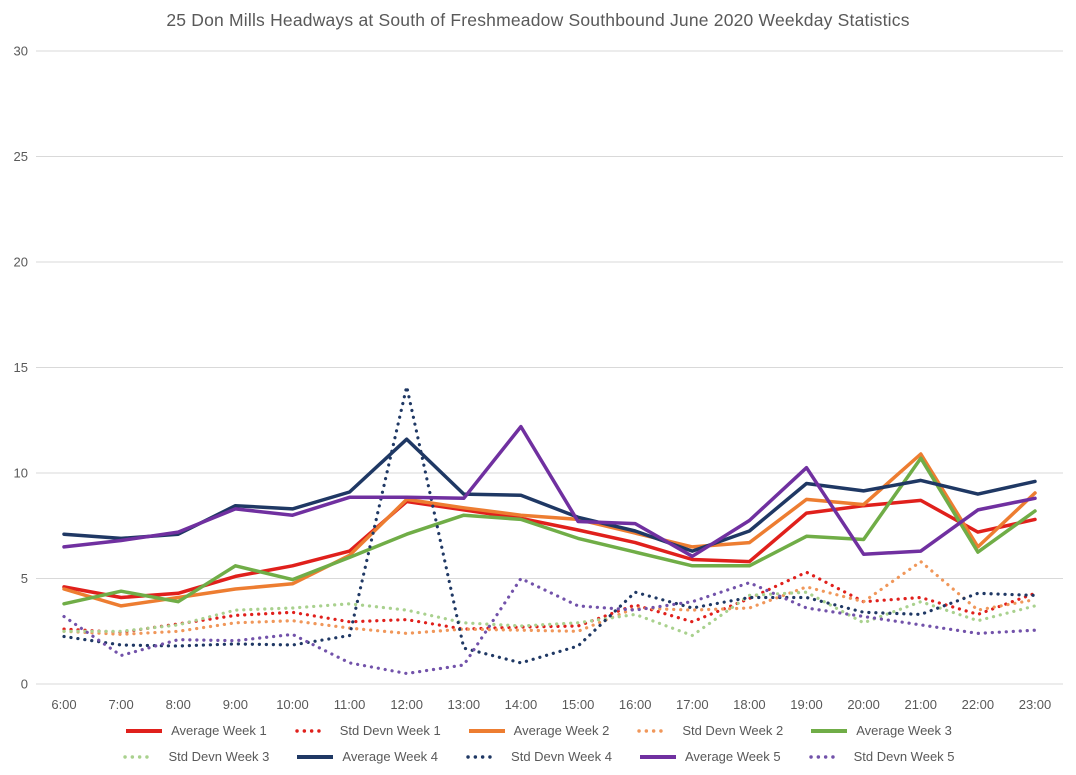 The width and height of the screenshot is (1076, 775). I want to click on legend-item: Std Devn Week 2, so click(709, 730).